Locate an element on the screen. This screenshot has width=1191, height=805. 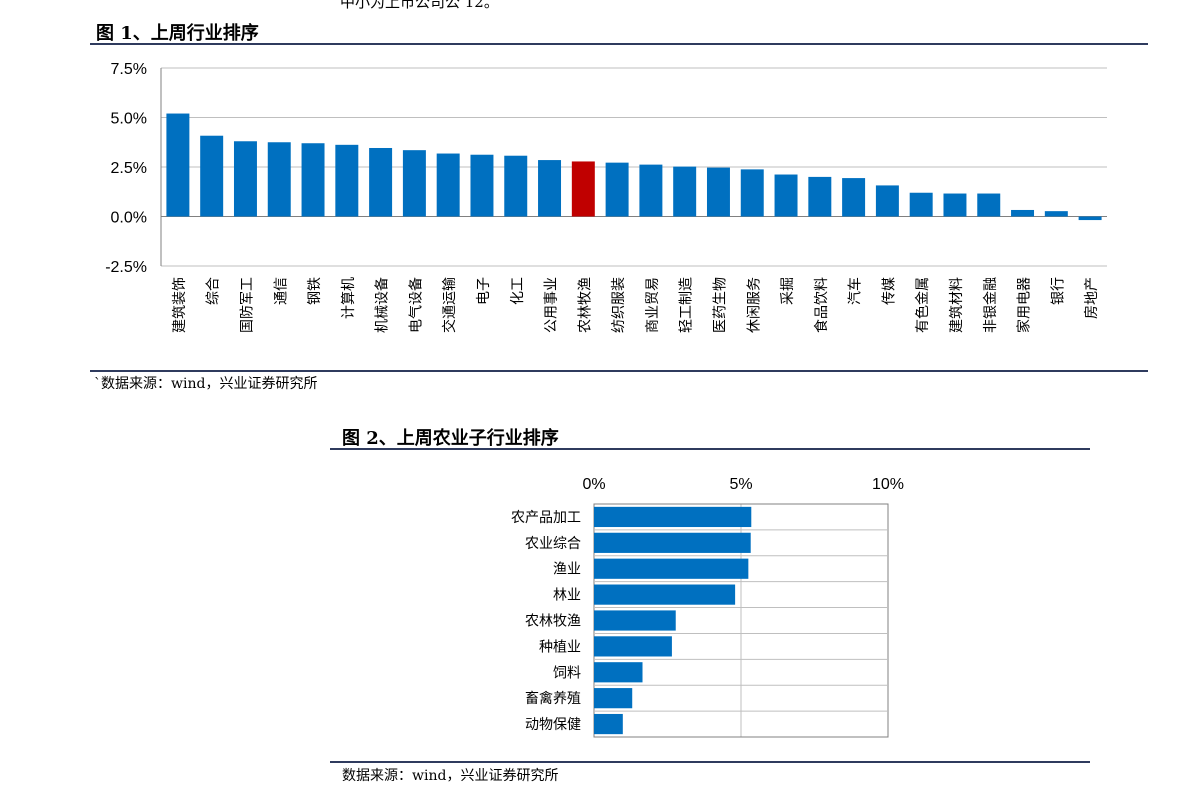
chart1-category-label: 国防军工 is located at coordinates (247, 305).